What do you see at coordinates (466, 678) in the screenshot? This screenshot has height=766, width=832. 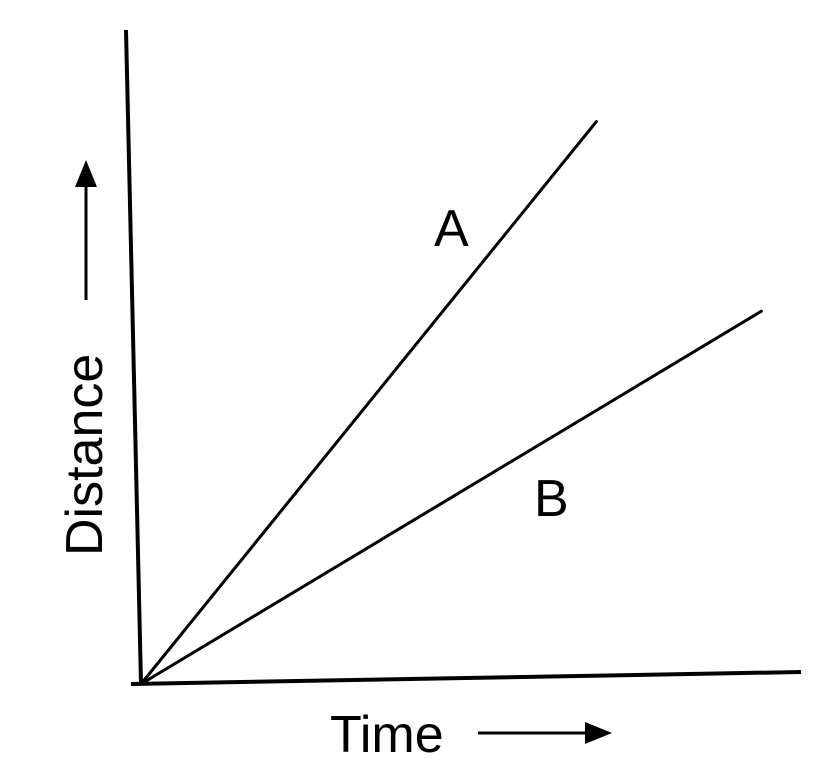 I see `x-axis` at bounding box center [466, 678].